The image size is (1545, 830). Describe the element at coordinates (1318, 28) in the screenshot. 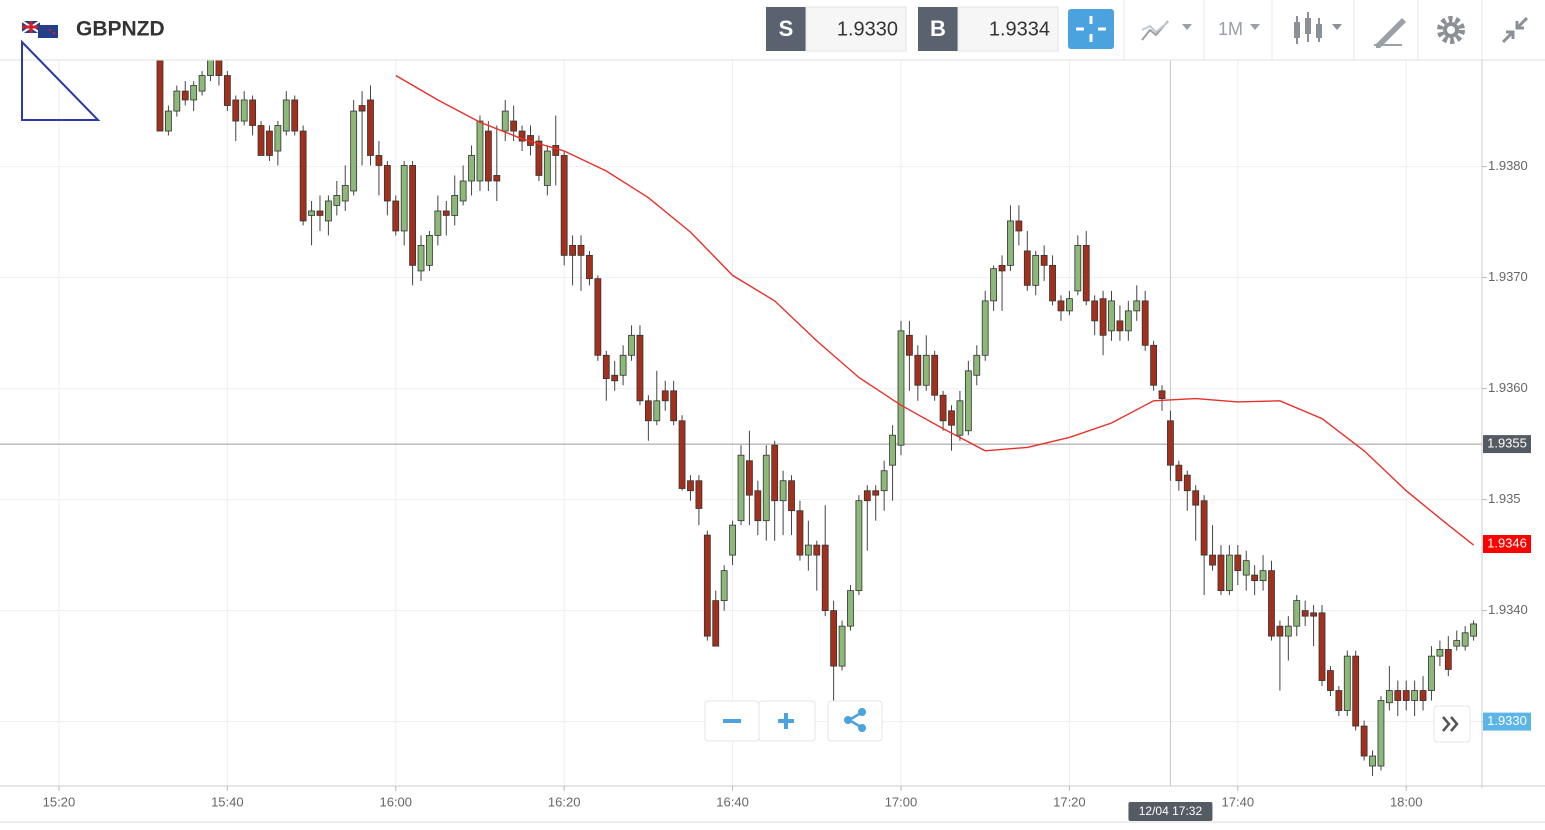

I see `chart-type-button` at that location.